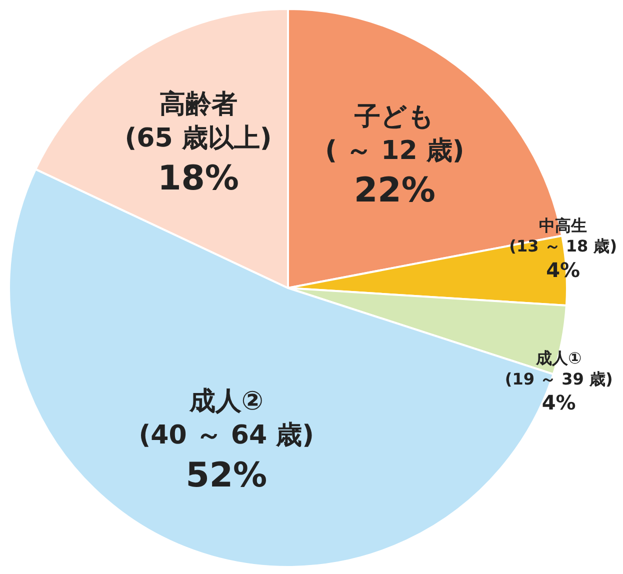  What do you see at coordinates (394, 134) in the screenshot?
I see `slice-label: 子ども ( ～ 12 歳)` at bounding box center [394, 134].